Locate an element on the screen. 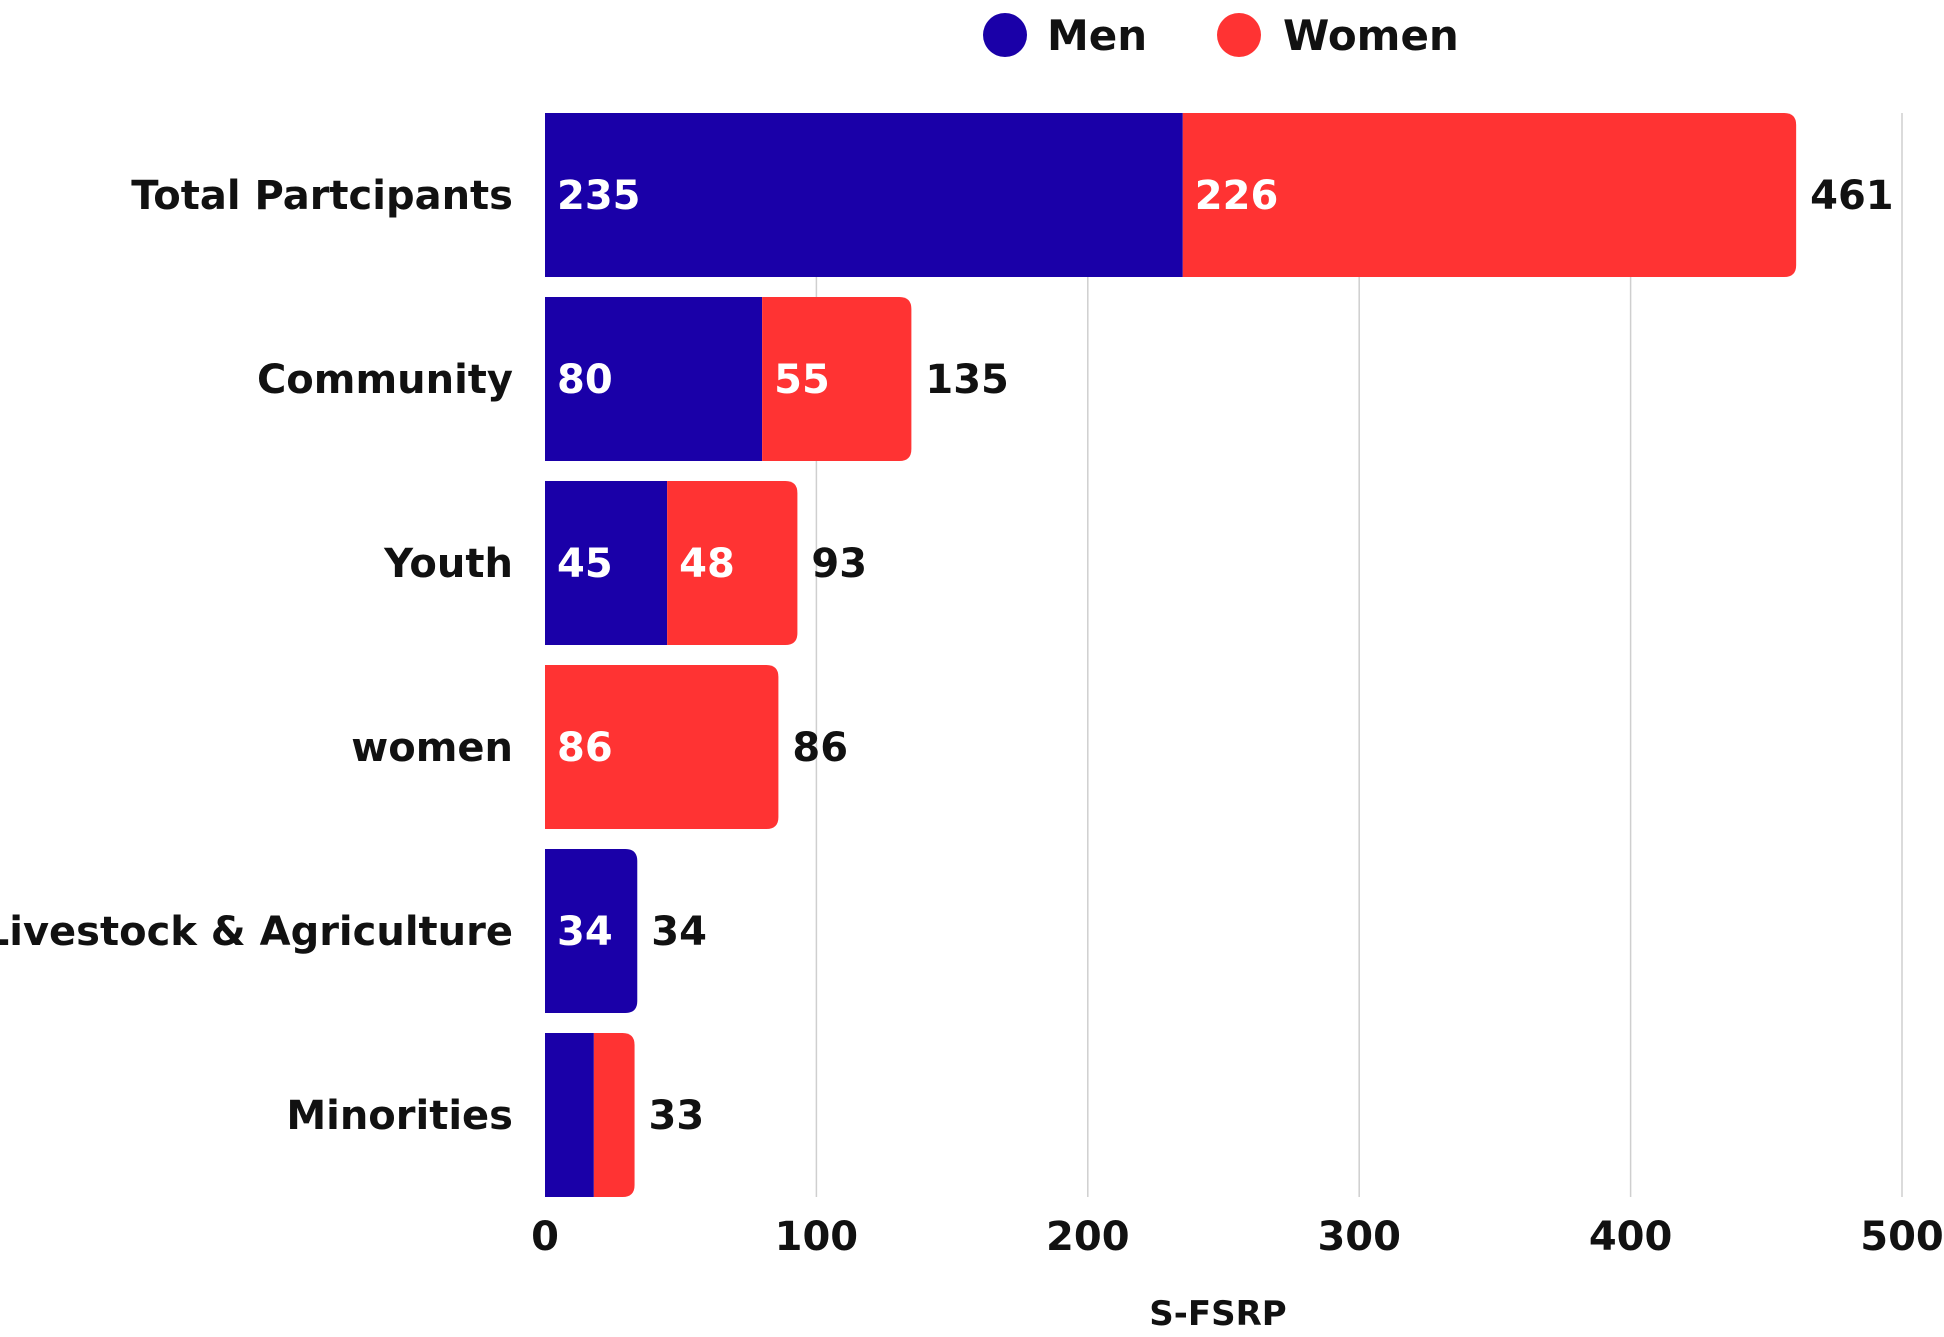  bar-value-label: 34 is located at coordinates (585, 932).